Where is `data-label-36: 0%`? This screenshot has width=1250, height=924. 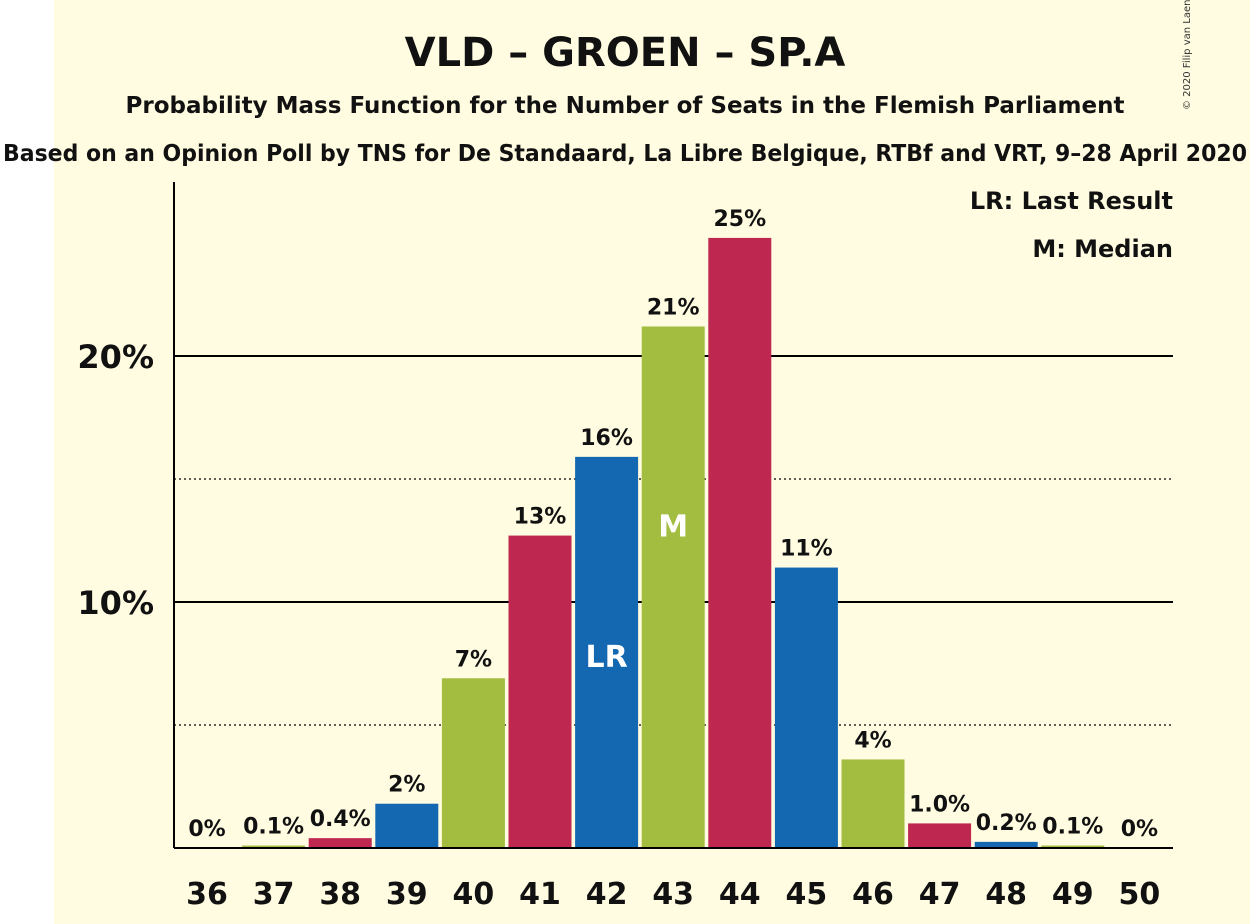
data-label-36: 0% is located at coordinates (206, 829).